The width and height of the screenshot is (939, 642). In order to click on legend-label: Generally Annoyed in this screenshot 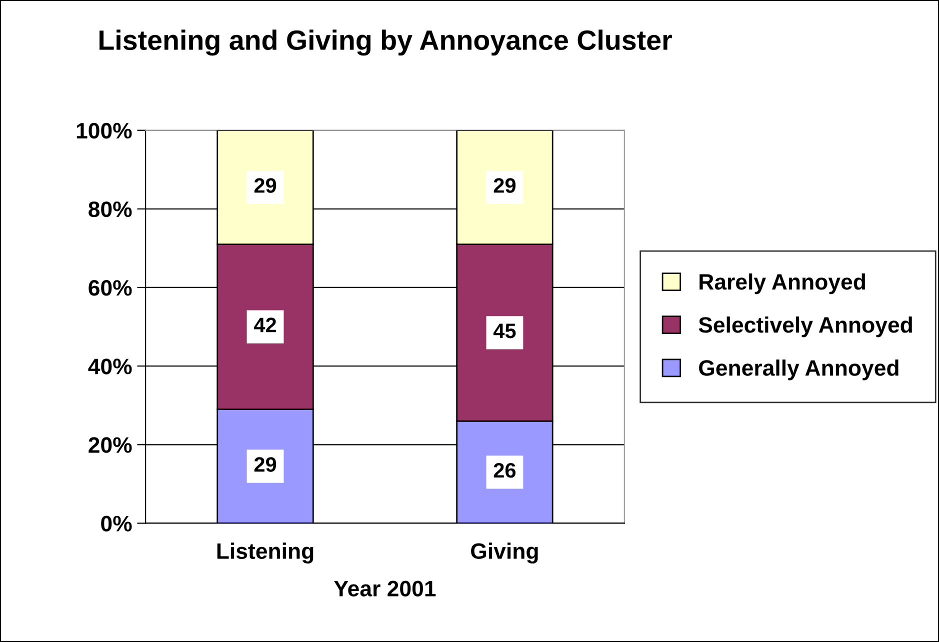, I will do `click(798, 370)`.